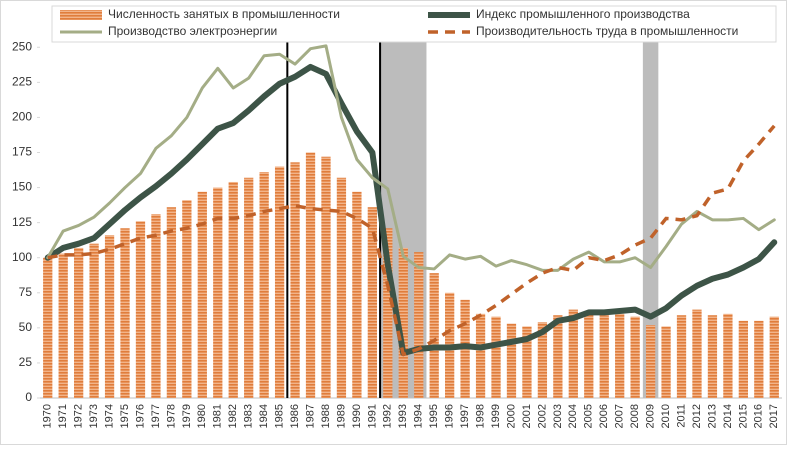  I want to click on shaded-period, so click(650, 219).